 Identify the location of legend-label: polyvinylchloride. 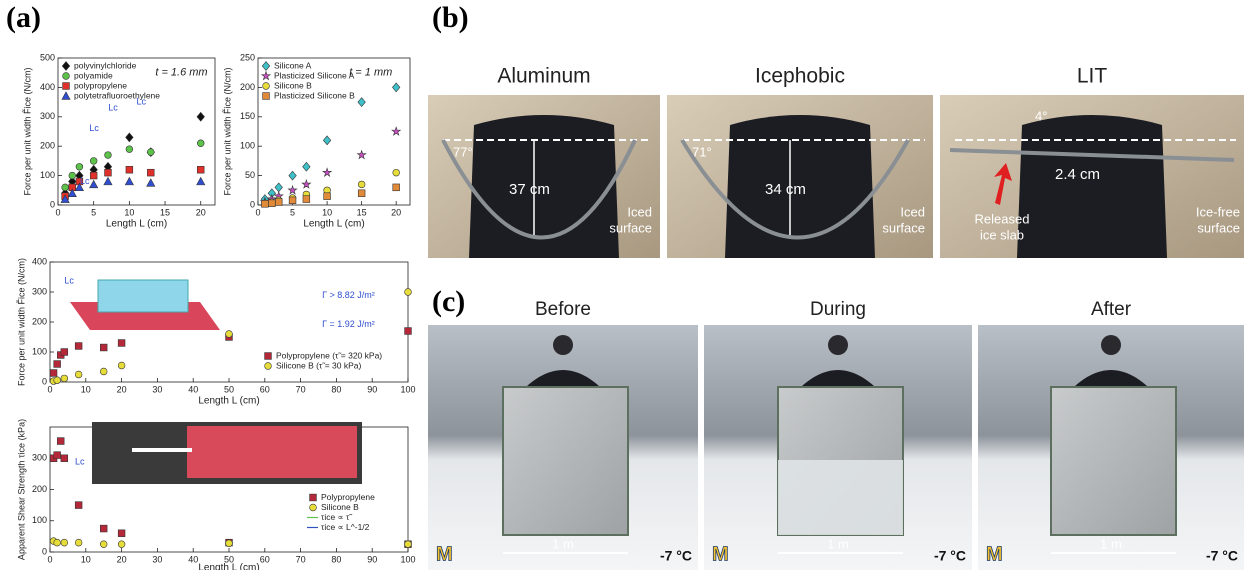
(105, 65).